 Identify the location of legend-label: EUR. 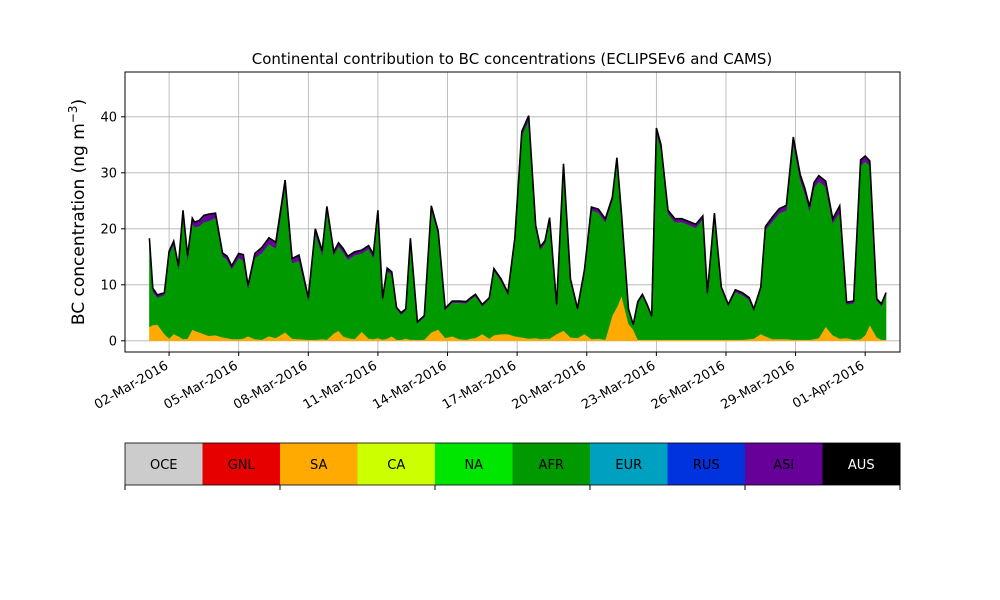
(628, 465).